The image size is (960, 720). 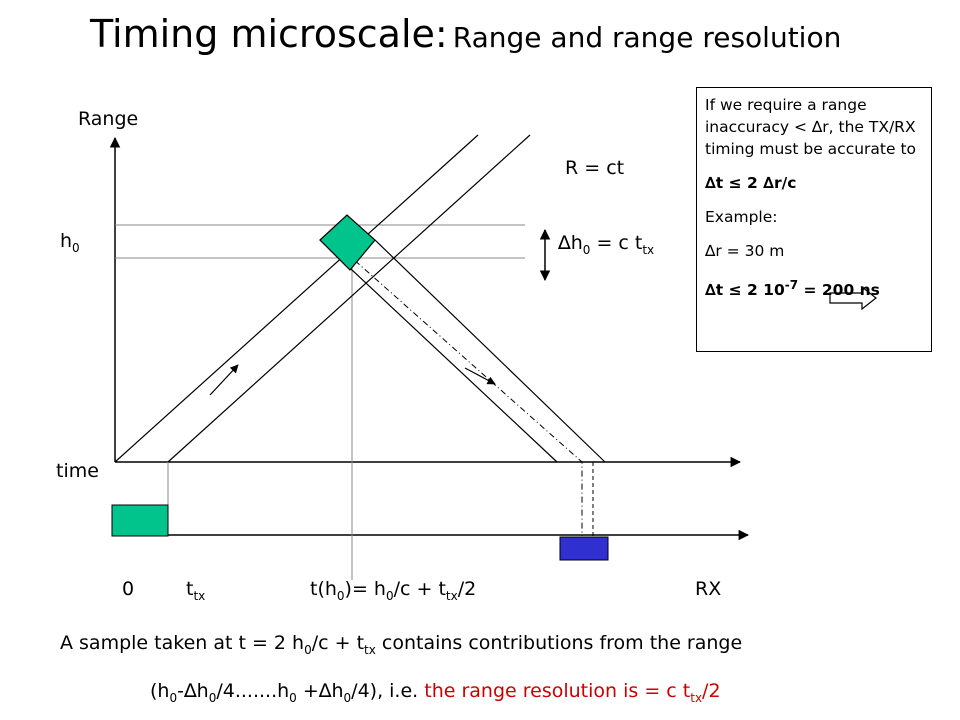 What do you see at coordinates (708, 589) in the screenshot?
I see `rx-label: RX` at bounding box center [708, 589].